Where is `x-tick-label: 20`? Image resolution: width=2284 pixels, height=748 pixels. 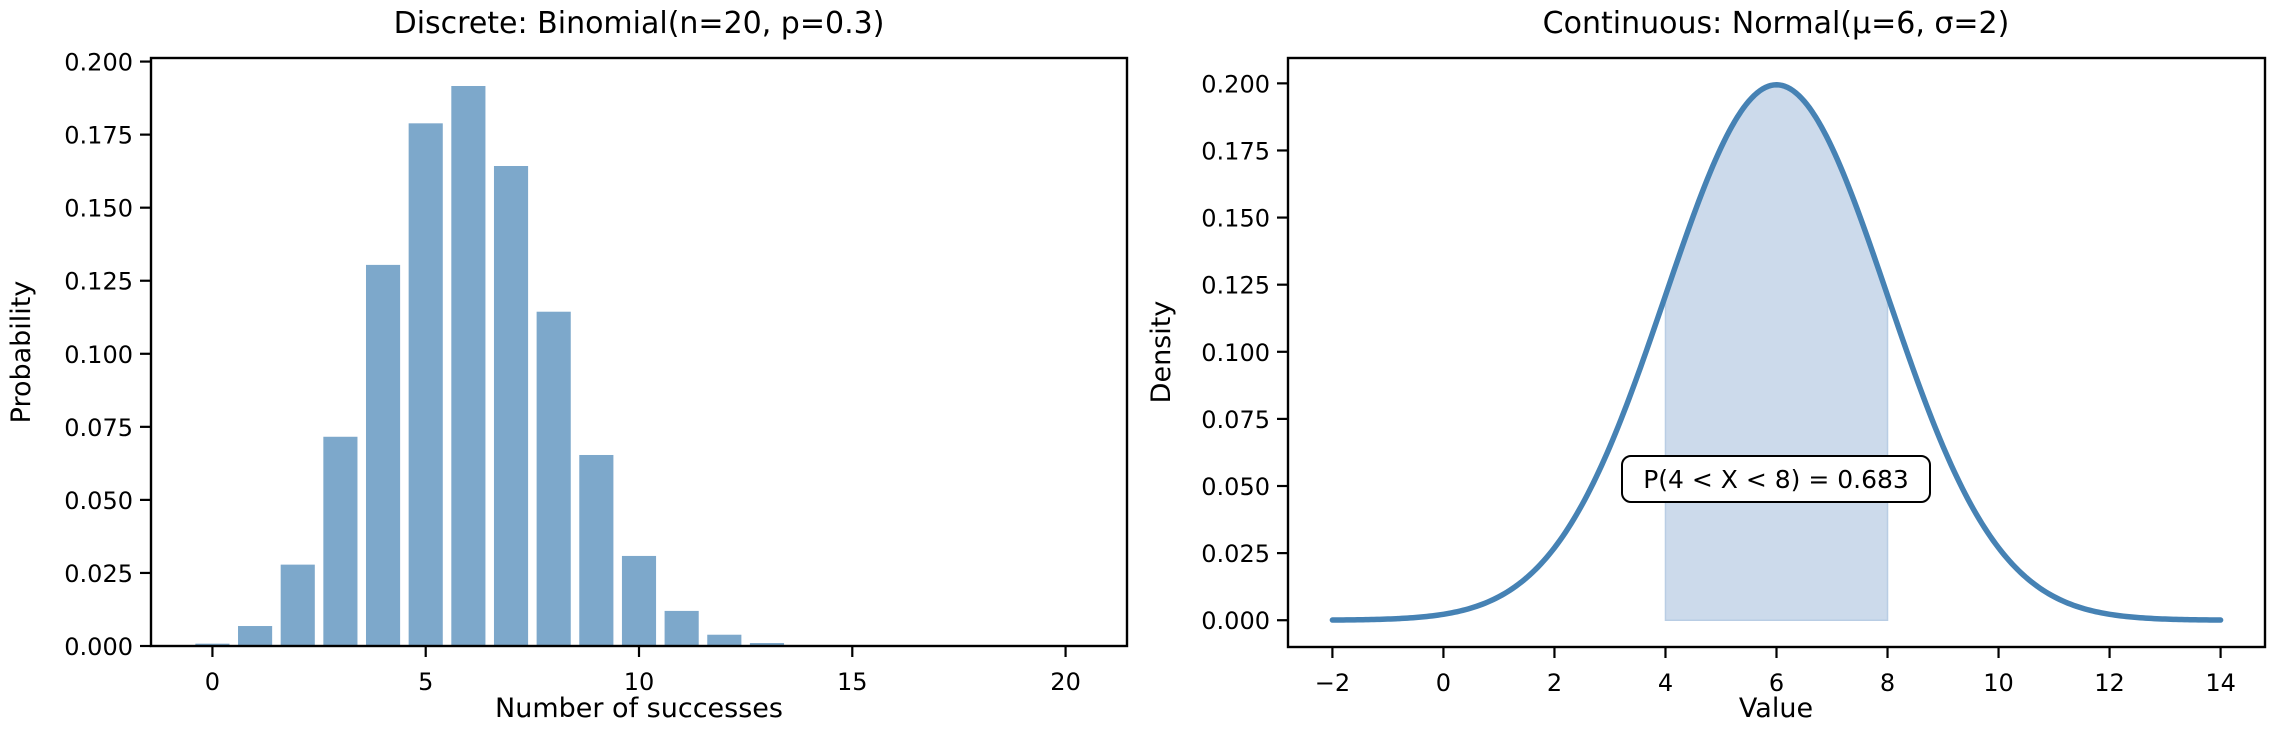
x-tick-label: 20 is located at coordinates (1065, 682).